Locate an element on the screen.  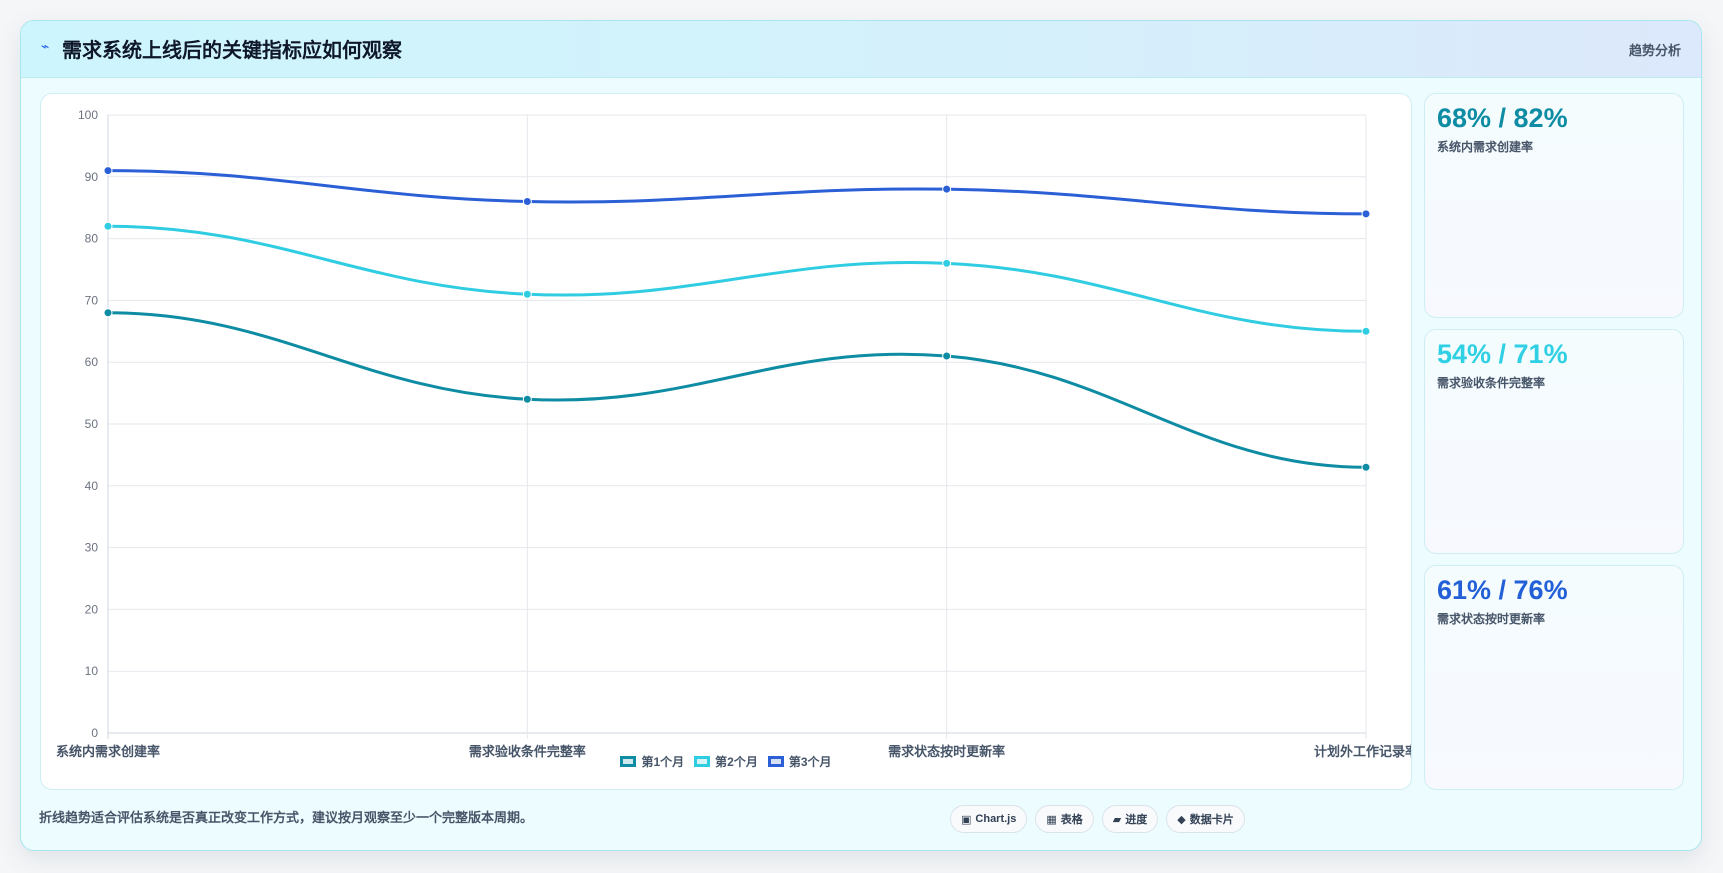
page-title: 需求系统上线后的关键指标应如何观察 is located at coordinates (232, 51).